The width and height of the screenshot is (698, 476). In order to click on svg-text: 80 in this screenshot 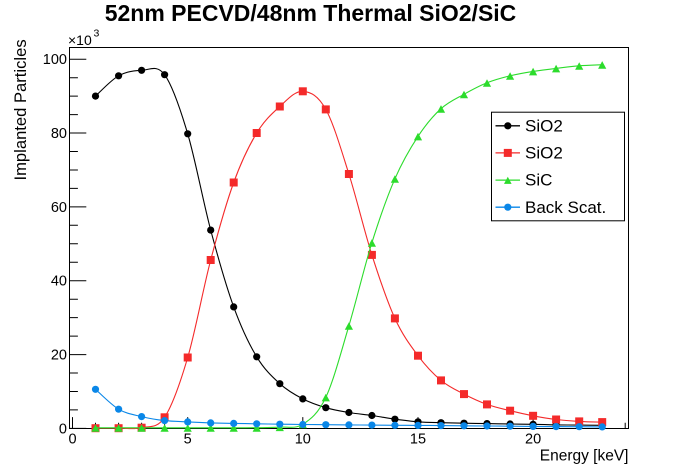, I will do `click(59, 134)`.